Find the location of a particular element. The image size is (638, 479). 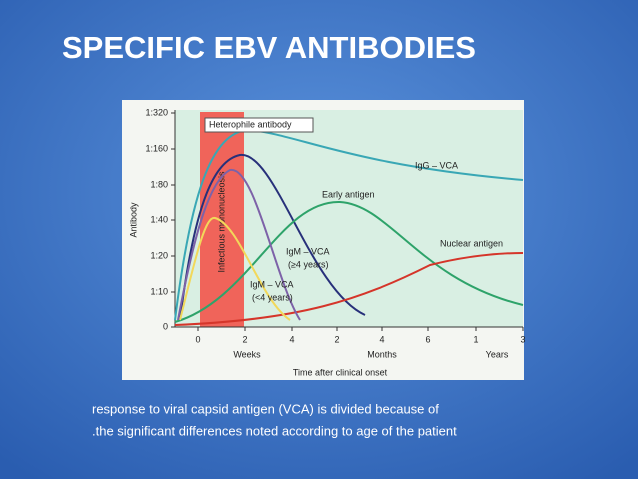

x-unit: Weeks is located at coordinates (247, 354).